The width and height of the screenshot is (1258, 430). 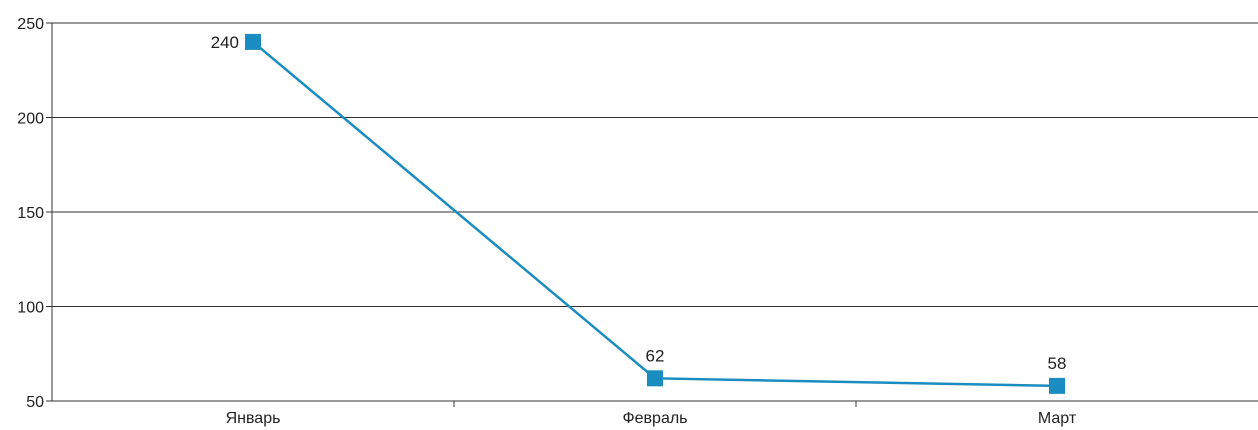 What do you see at coordinates (35, 402) in the screenshot?
I see `y-tick-label: 50` at bounding box center [35, 402].